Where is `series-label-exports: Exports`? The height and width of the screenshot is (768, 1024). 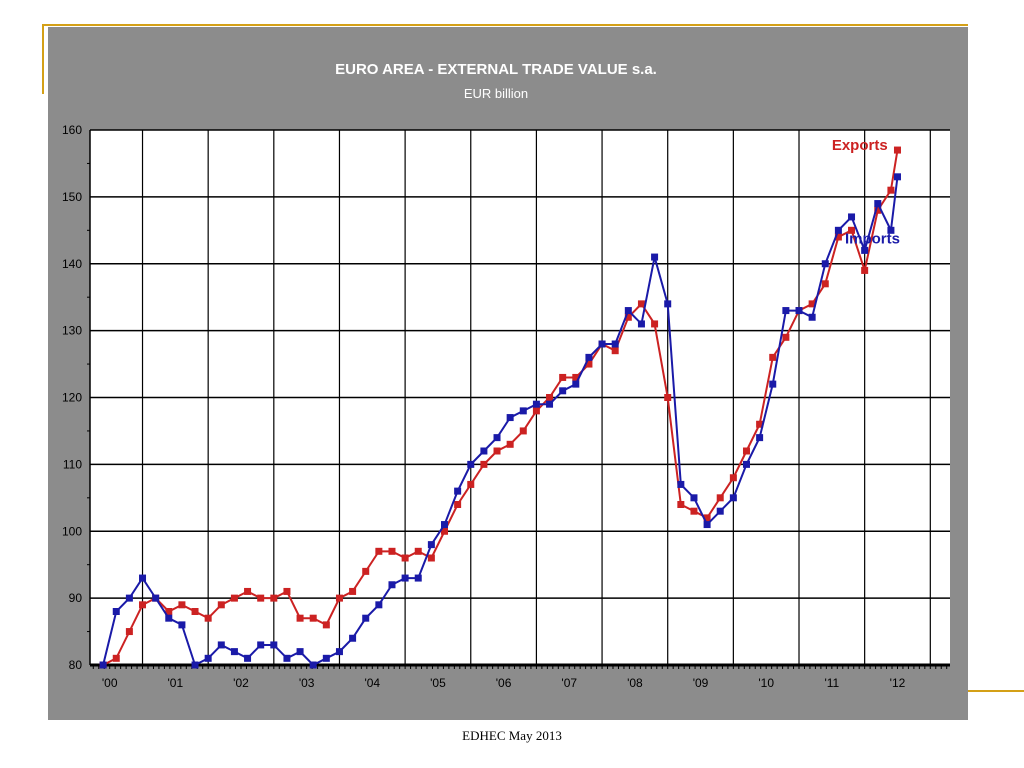 series-label-exports: Exports is located at coordinates (860, 145).